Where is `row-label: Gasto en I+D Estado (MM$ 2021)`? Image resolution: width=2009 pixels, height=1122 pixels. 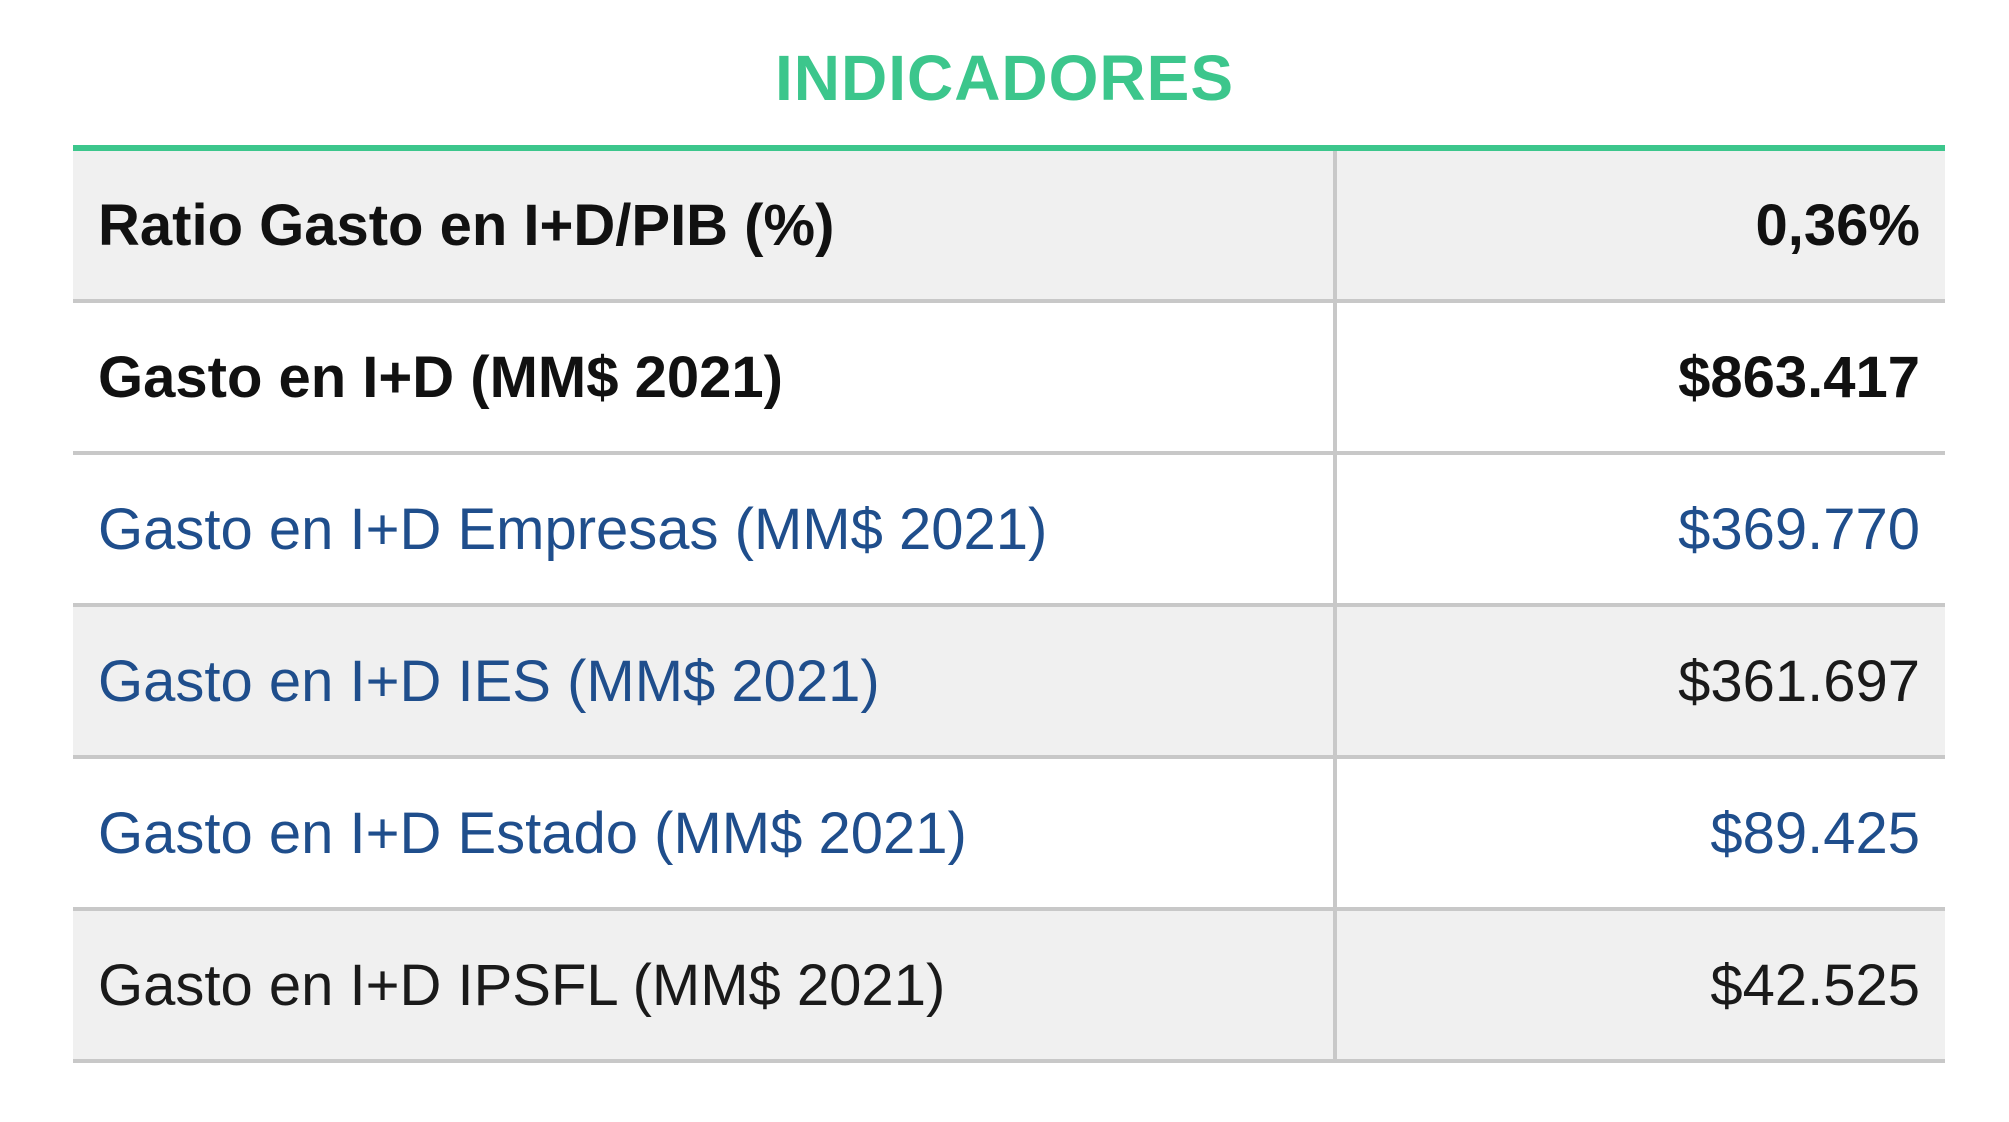 row-label: Gasto en I+D Estado (MM$ 2021) is located at coordinates (532, 833).